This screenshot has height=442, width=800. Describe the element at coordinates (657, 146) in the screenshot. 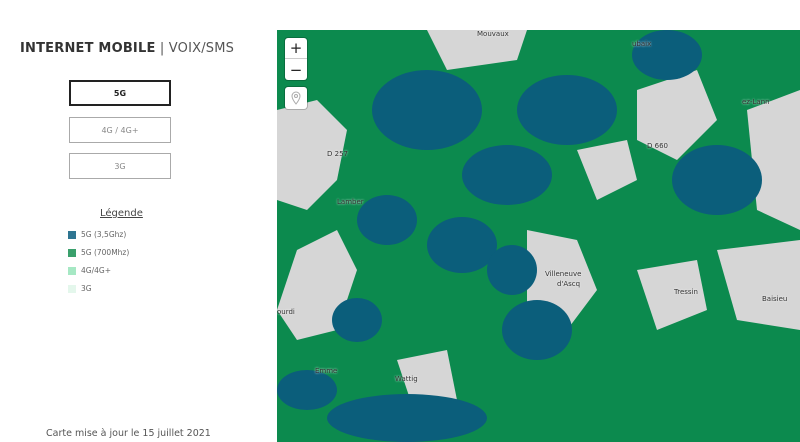

I see `map-label: D 660` at that location.